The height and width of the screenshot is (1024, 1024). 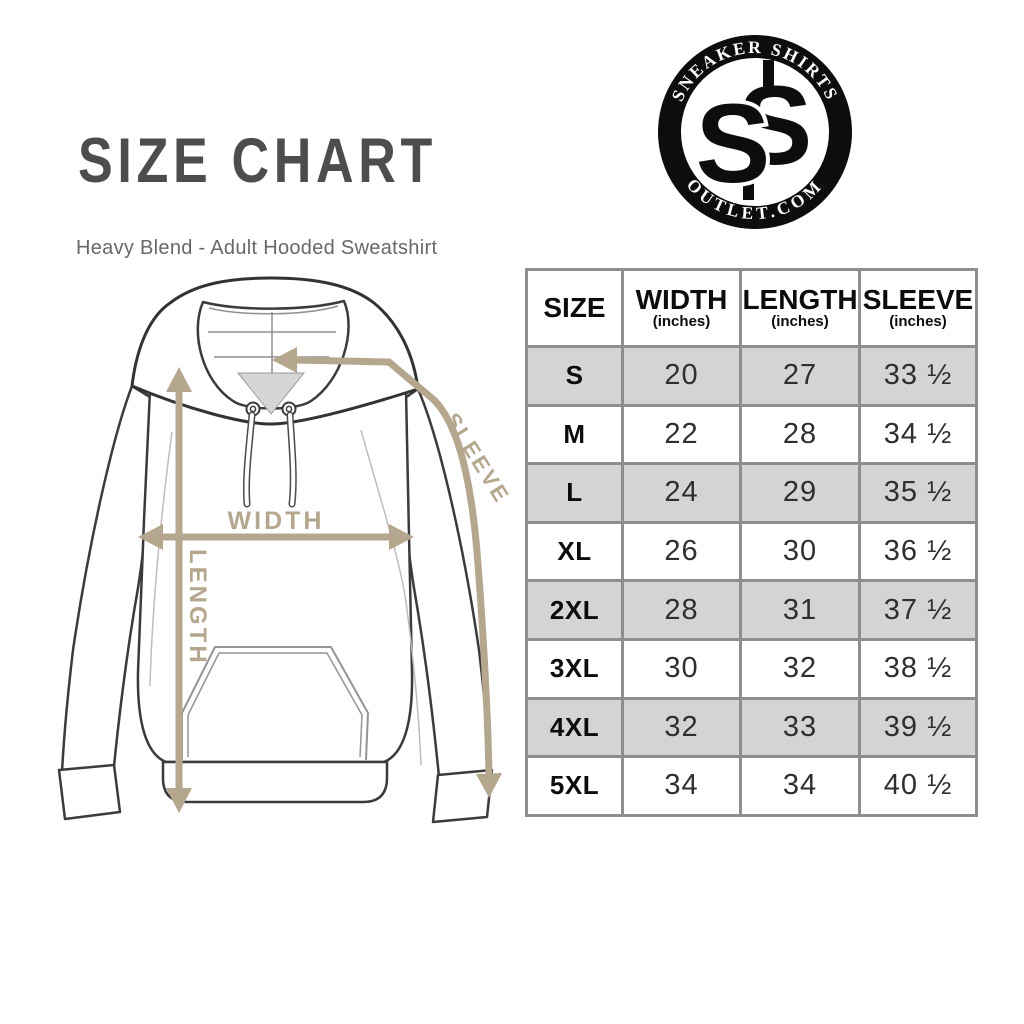 I want to click on header-cell-length: LENGTH (inches), so click(x=800, y=308).